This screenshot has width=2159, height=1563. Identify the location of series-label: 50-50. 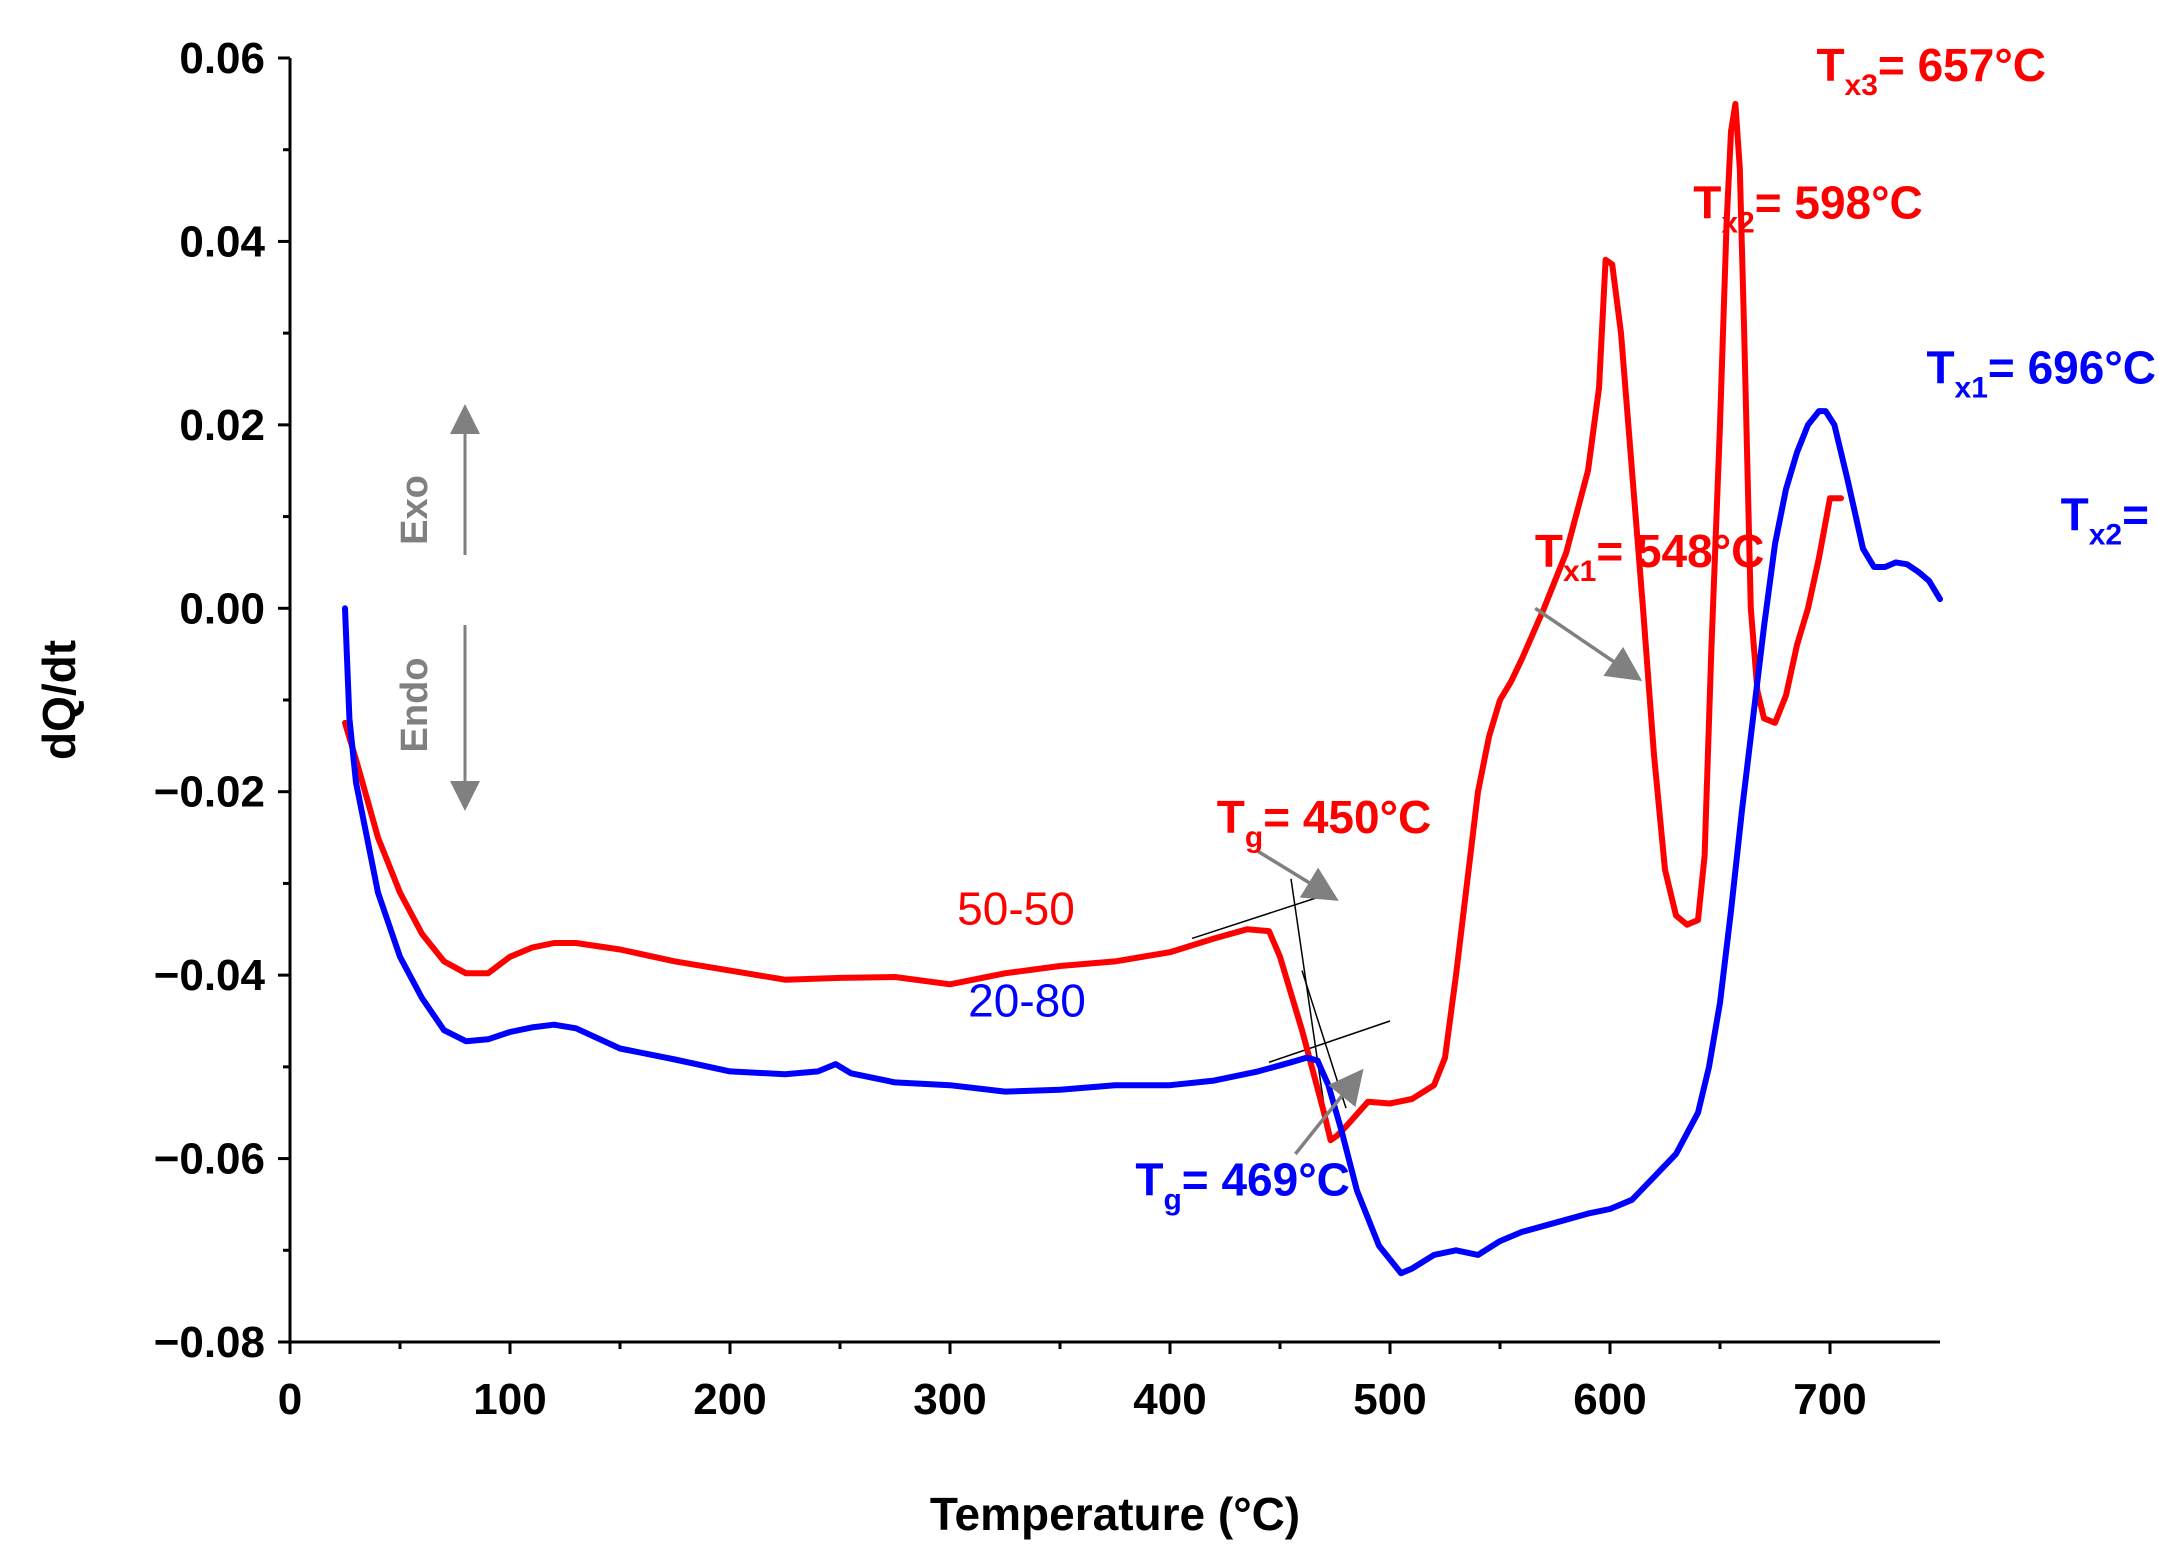
(1016, 909).